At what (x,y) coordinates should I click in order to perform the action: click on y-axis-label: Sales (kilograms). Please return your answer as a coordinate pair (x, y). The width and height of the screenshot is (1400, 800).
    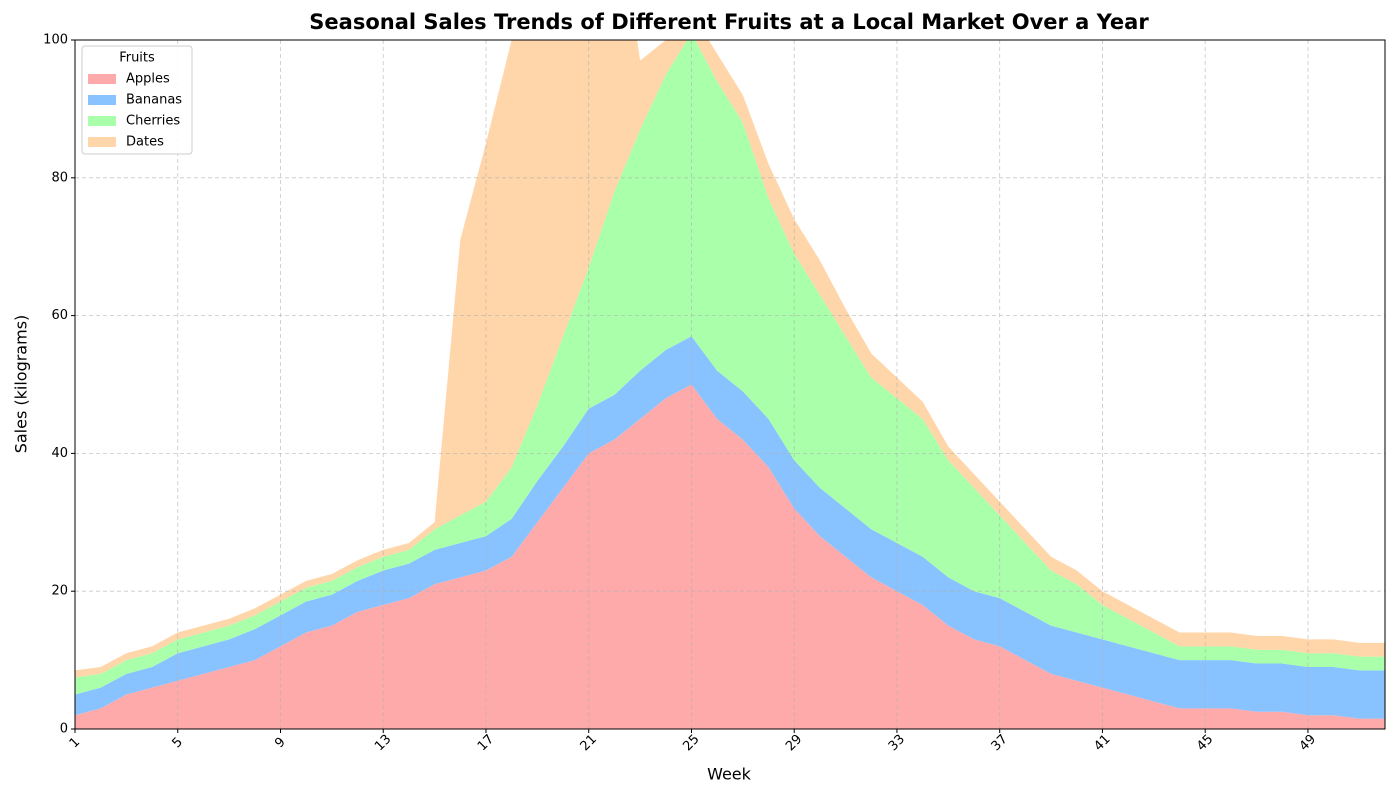
    Looking at the image, I should click on (21, 384).